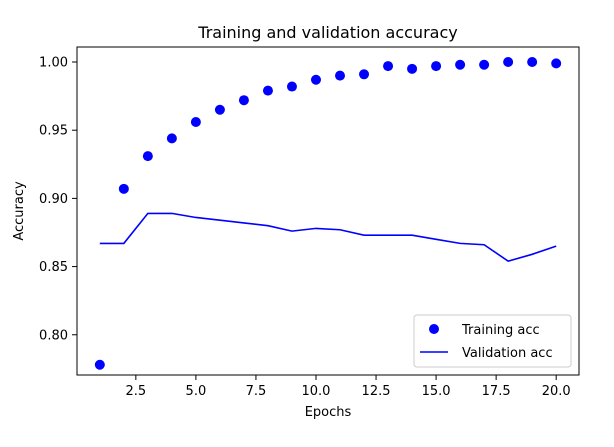 The image size is (614, 447). What do you see at coordinates (53, 267) in the screenshot?
I see `y-tick-label: 0.85` at bounding box center [53, 267].